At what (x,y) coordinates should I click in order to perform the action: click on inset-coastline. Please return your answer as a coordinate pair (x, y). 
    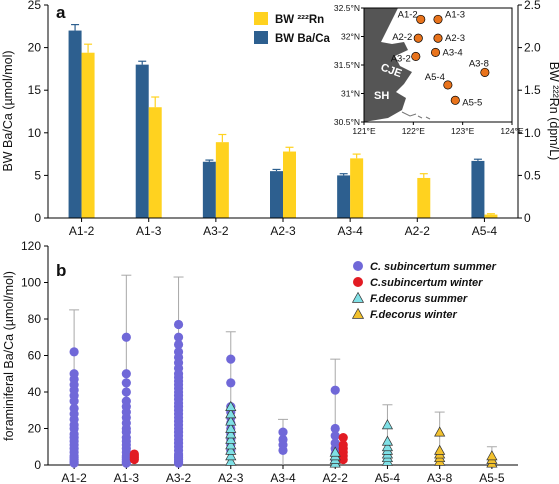
    Looking at the image, I should click on (388, 65).